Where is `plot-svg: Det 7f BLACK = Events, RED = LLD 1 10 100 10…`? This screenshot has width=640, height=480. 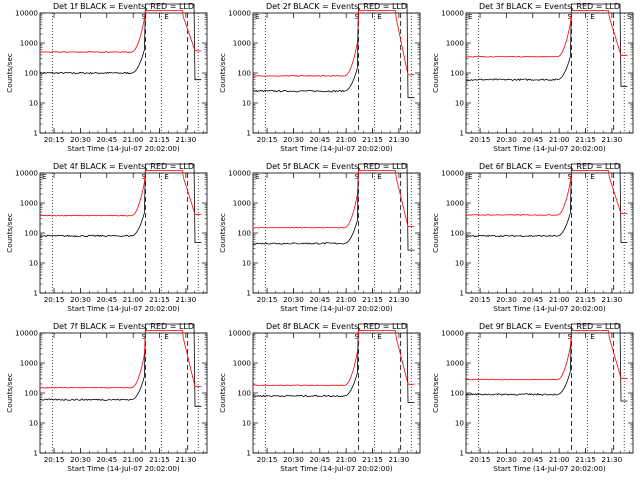 plot-svg: Det 7f BLACK = Events, RED = LLD 1 10 100 10… is located at coordinates (106, 397).